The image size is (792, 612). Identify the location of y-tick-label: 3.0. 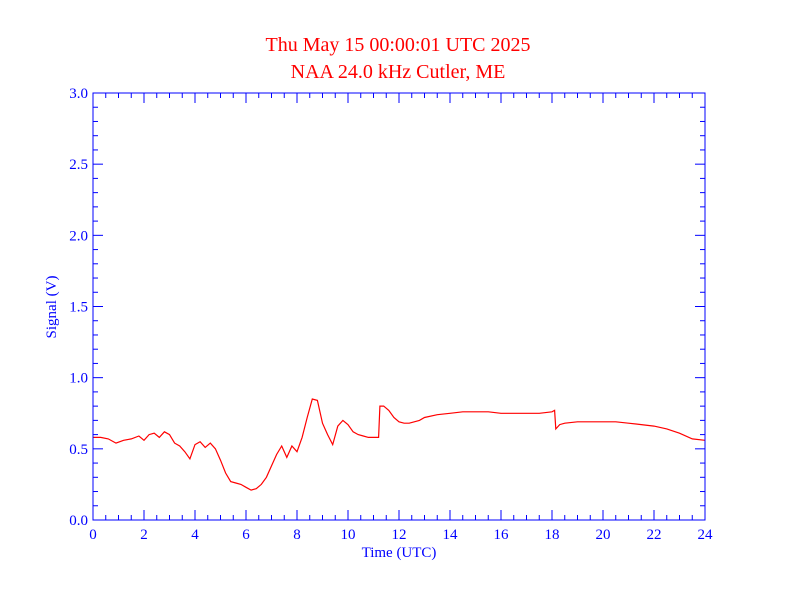
(78, 94).